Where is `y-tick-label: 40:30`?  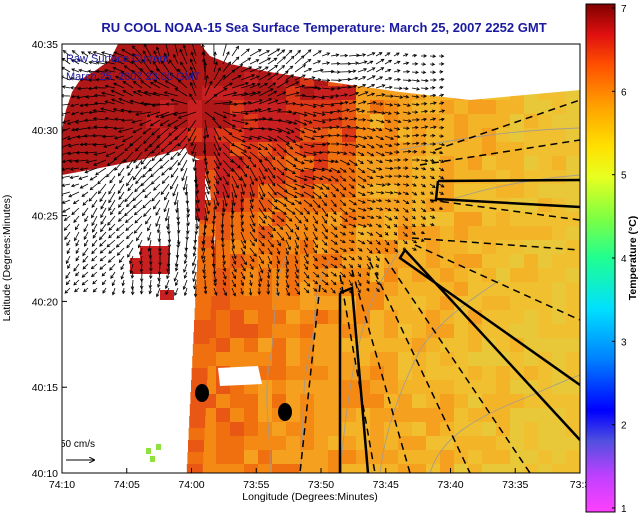
y-tick-label: 40:30 is located at coordinates (45, 131).